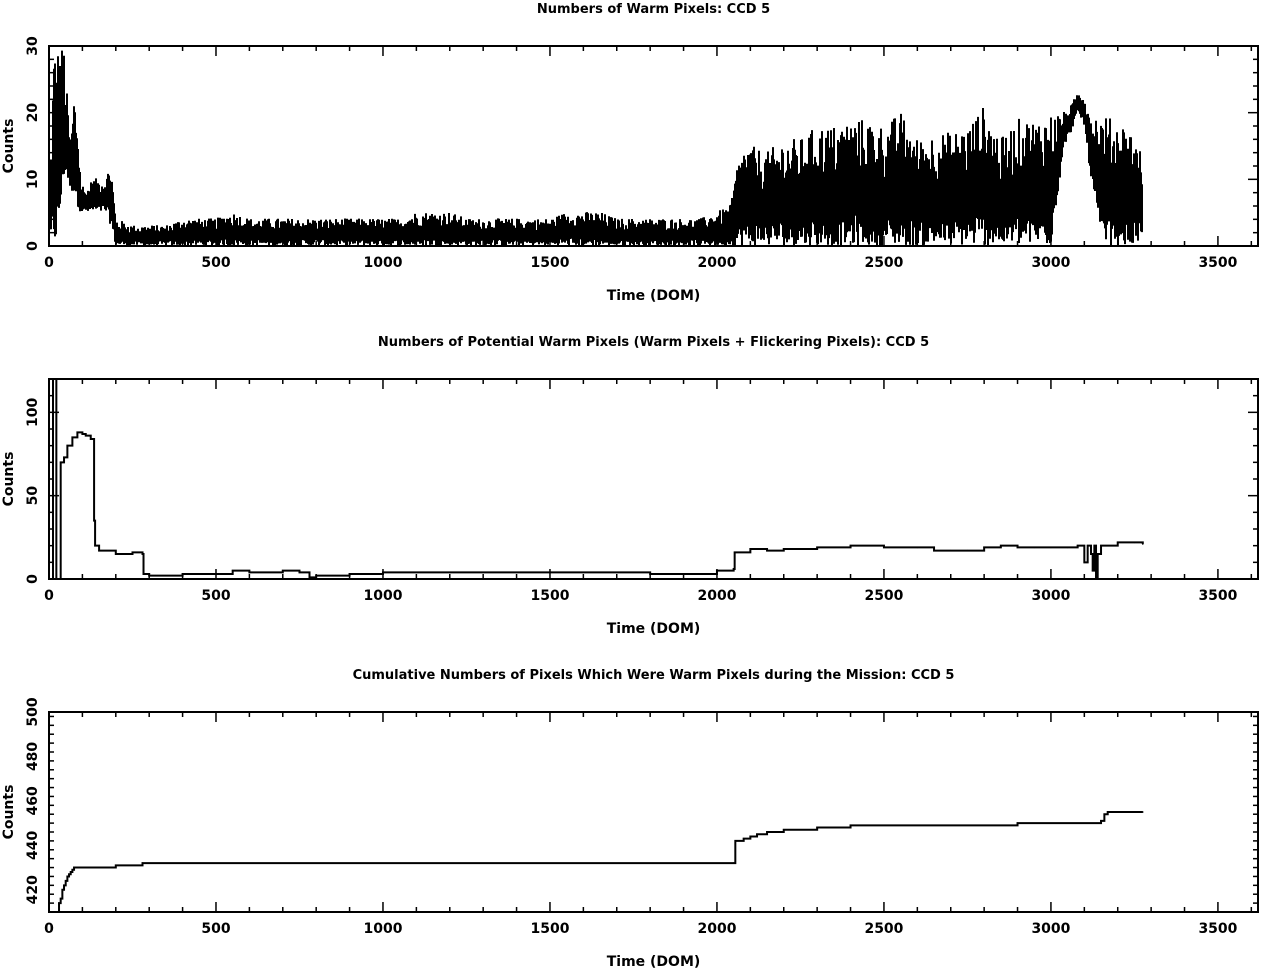  Describe the element at coordinates (33, 179) in the screenshot. I see `y-tick-label: 10` at that location.